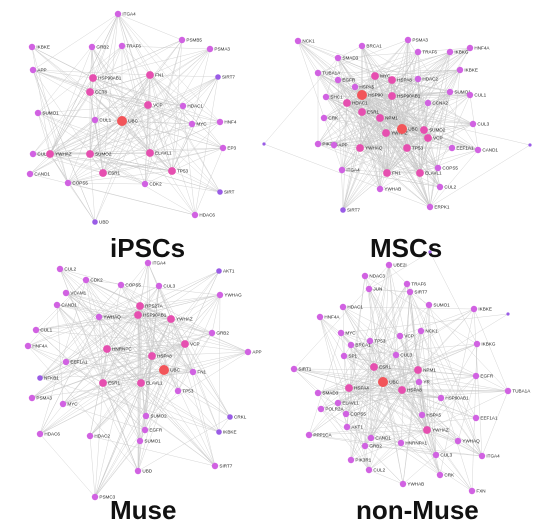 The width and height of the screenshot is (550, 526). Describe the element at coordinates (418, 284) in the screenshot. I see `node-label: TRAF6` at that location.